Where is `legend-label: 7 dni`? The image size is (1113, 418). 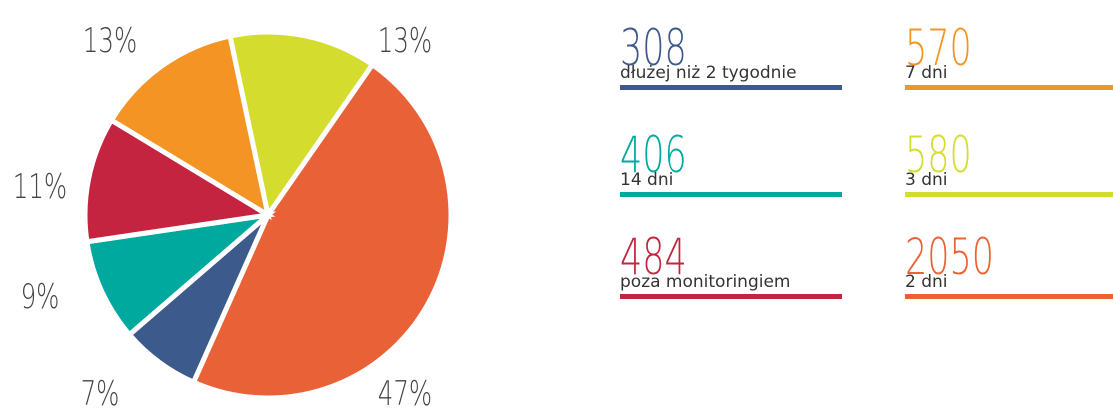
legend-label: 7 dni is located at coordinates (926, 73).